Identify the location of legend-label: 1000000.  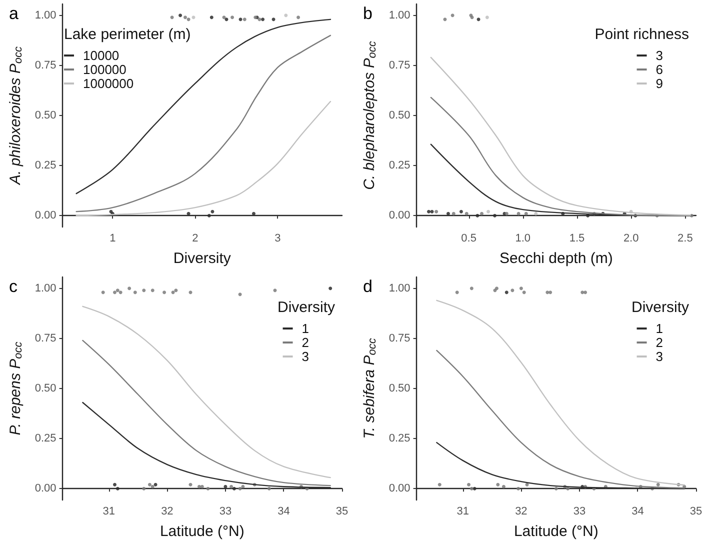
(108, 83).